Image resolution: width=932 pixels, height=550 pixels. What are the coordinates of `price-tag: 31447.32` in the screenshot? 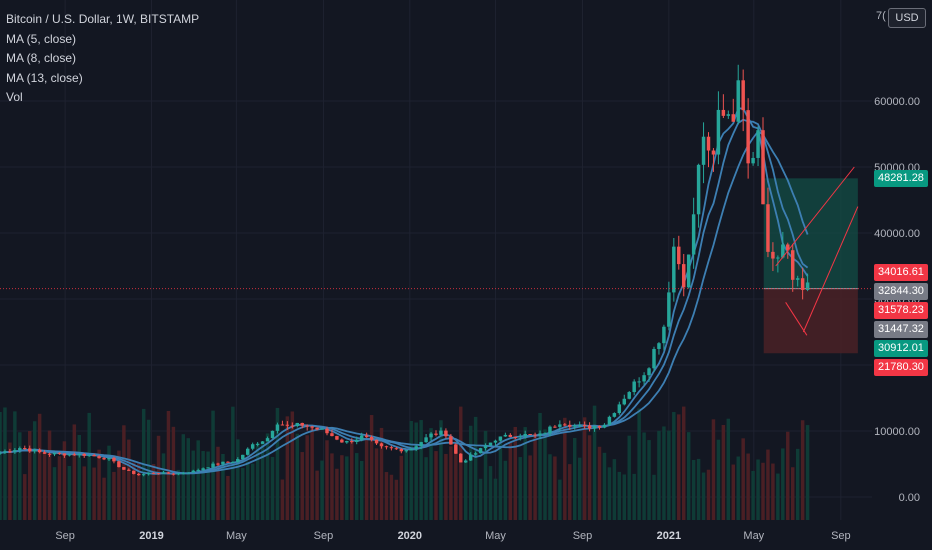 It's located at (901, 329).